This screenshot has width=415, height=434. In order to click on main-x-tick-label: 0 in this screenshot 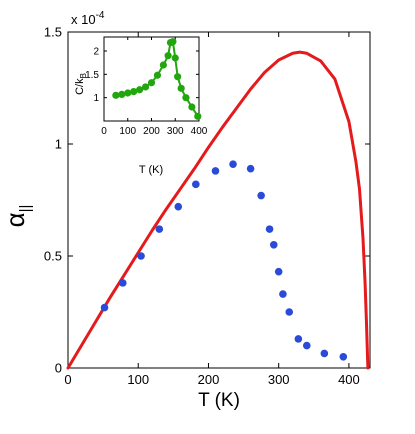, I will do `click(67, 379)`.